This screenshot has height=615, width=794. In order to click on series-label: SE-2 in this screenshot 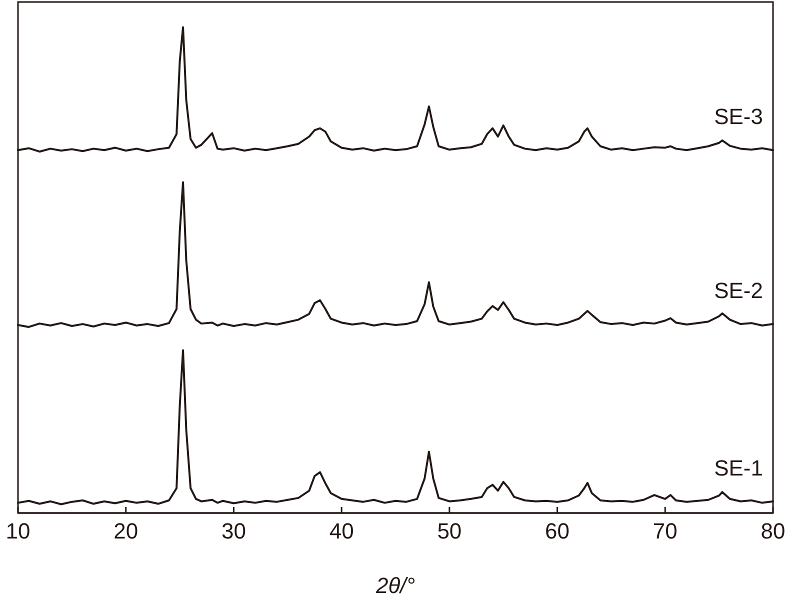, I will do `click(738, 291)`.